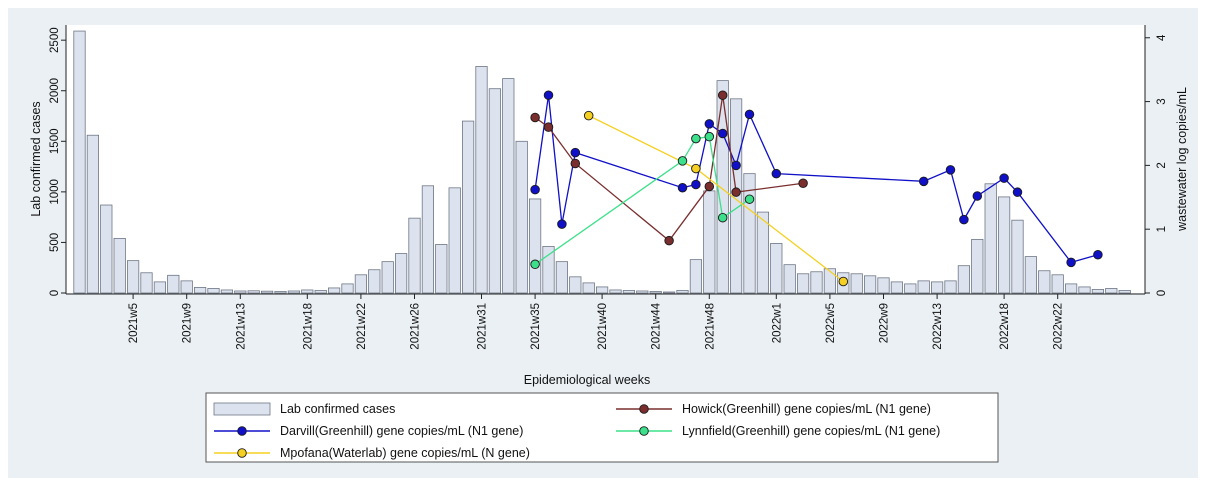 The width and height of the screenshot is (1205, 485). What do you see at coordinates (831, 323) in the screenshot?
I see `x-tick-label: 2022w5` at bounding box center [831, 323].